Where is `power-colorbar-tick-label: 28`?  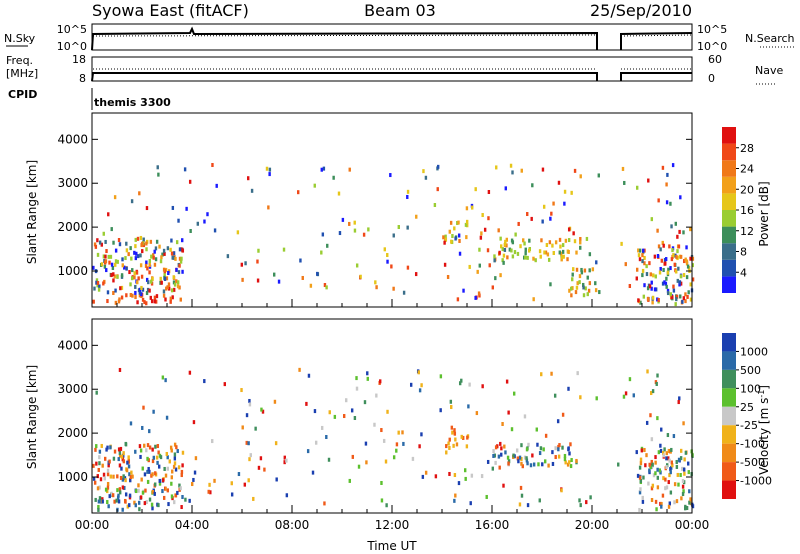 power-colorbar-tick-label: 28 is located at coordinates (747, 148).